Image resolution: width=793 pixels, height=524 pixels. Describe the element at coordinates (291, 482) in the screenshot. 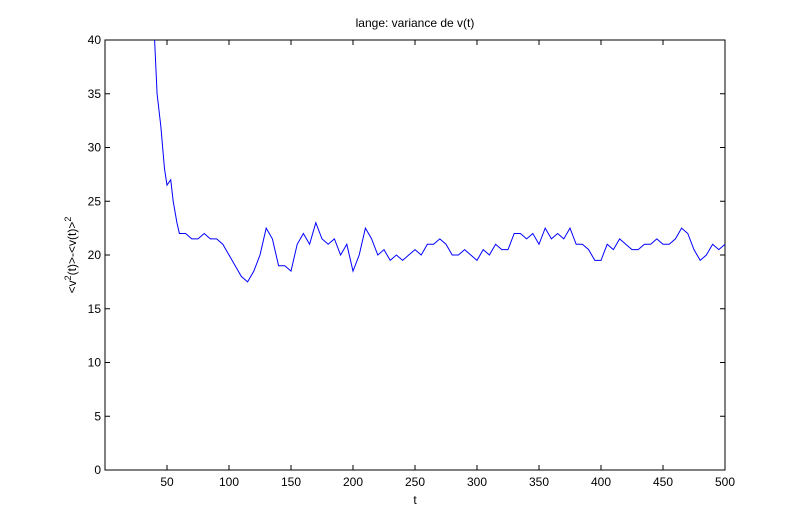

I see `x-tick-label: 150` at that location.